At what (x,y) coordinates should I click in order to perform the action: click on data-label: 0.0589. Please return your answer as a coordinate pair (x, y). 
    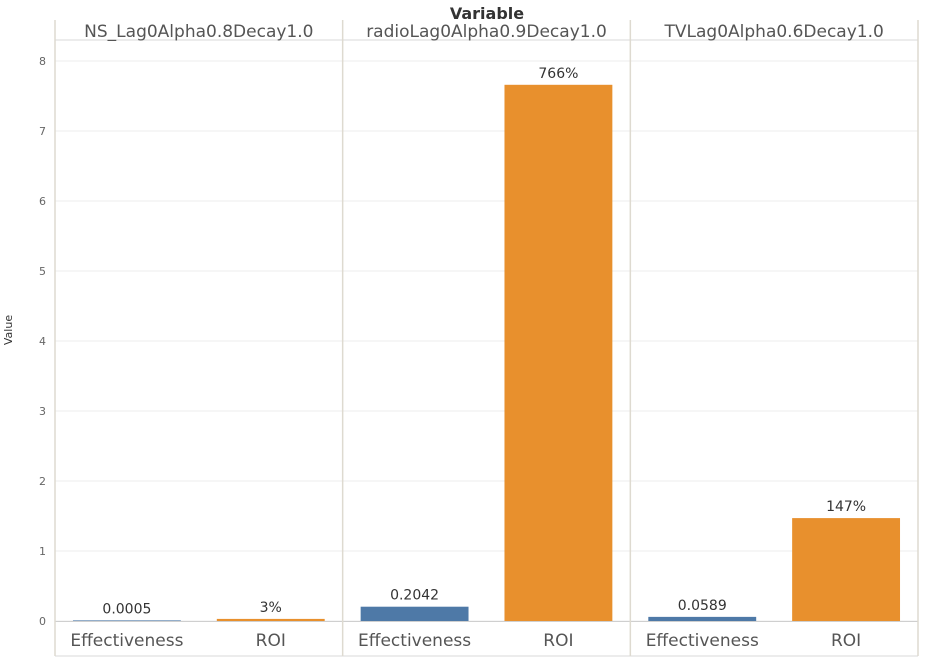
    Looking at the image, I should click on (702, 606).